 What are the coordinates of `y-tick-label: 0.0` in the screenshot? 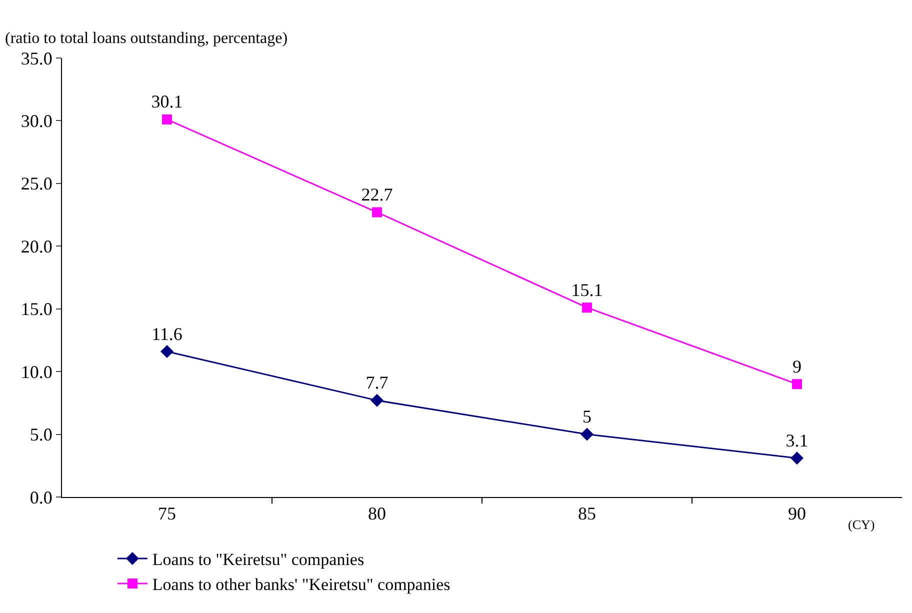 It's located at (41, 497).